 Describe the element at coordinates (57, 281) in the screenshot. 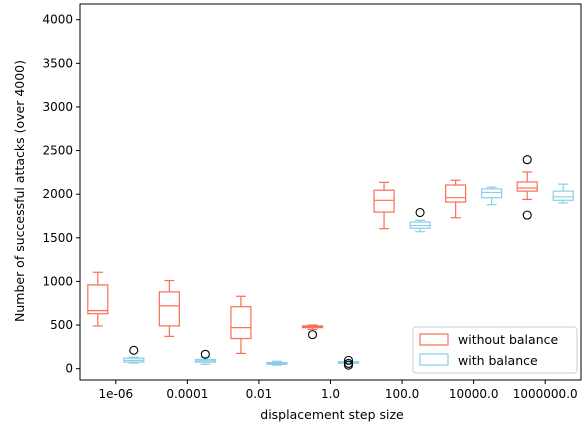

I see `y-tick-label: 1000` at that location.